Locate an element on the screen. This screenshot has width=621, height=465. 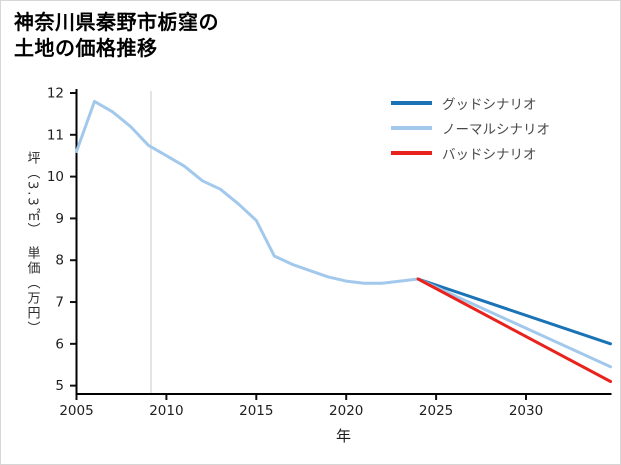
legend-item-normal-scenario: ノーマルシナリオ is located at coordinates (470, 129).